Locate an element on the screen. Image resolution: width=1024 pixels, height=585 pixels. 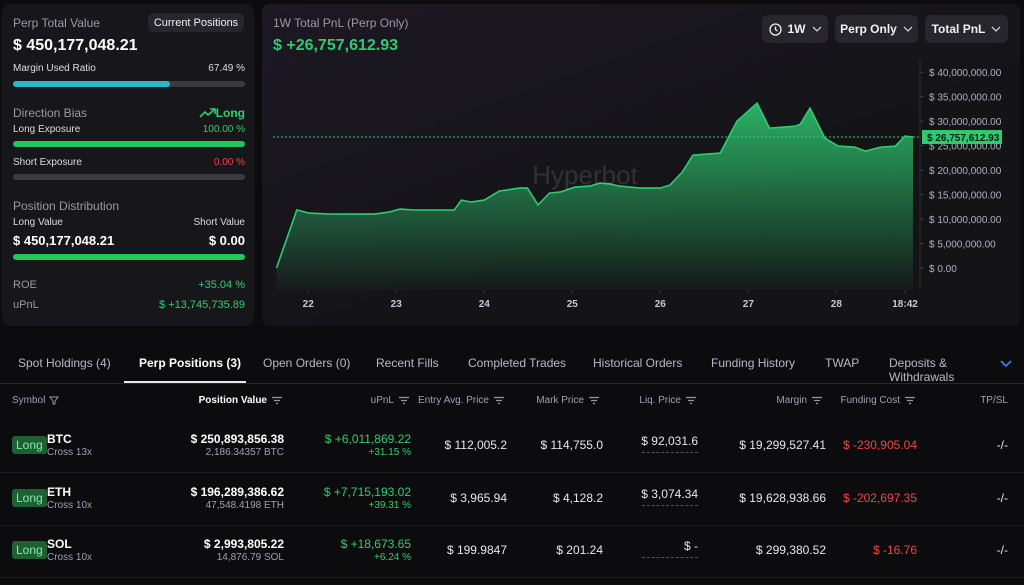
column-header: Mark Price is located at coordinates (568, 400).